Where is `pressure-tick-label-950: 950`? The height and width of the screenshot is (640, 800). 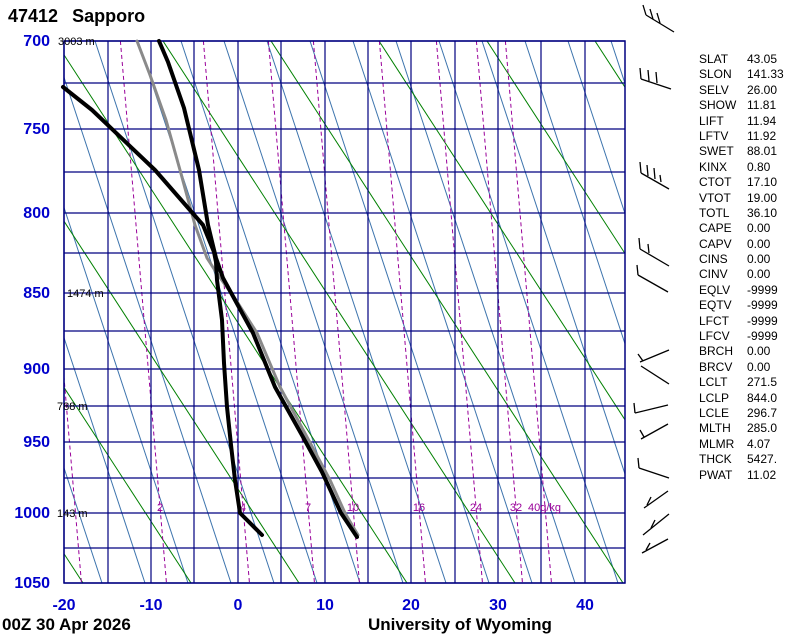
pressure-tick-label-950: 950 is located at coordinates (36, 442).